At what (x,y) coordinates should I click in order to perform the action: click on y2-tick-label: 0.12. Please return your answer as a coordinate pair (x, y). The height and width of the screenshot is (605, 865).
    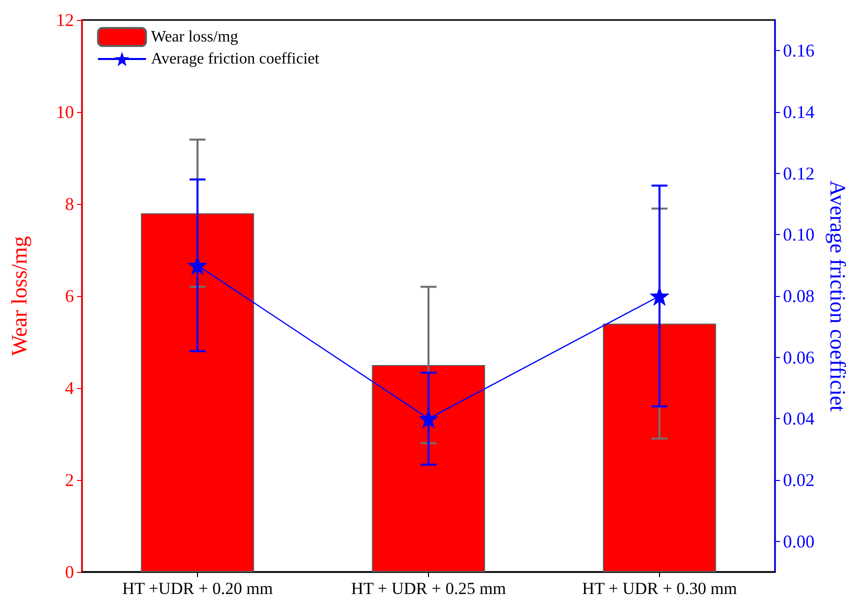
    Looking at the image, I should click on (798, 173).